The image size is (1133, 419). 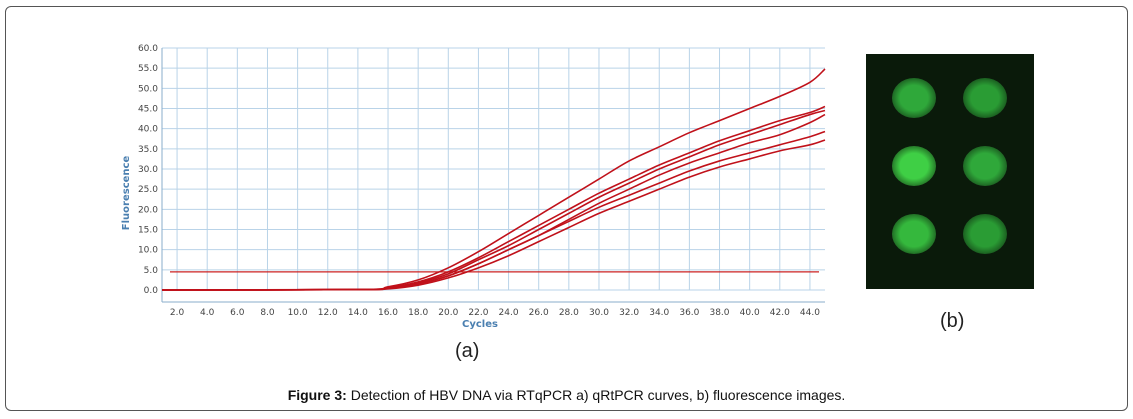 What do you see at coordinates (148, 231) in the screenshot?
I see `y-tick-label: 15.0` at bounding box center [148, 231].